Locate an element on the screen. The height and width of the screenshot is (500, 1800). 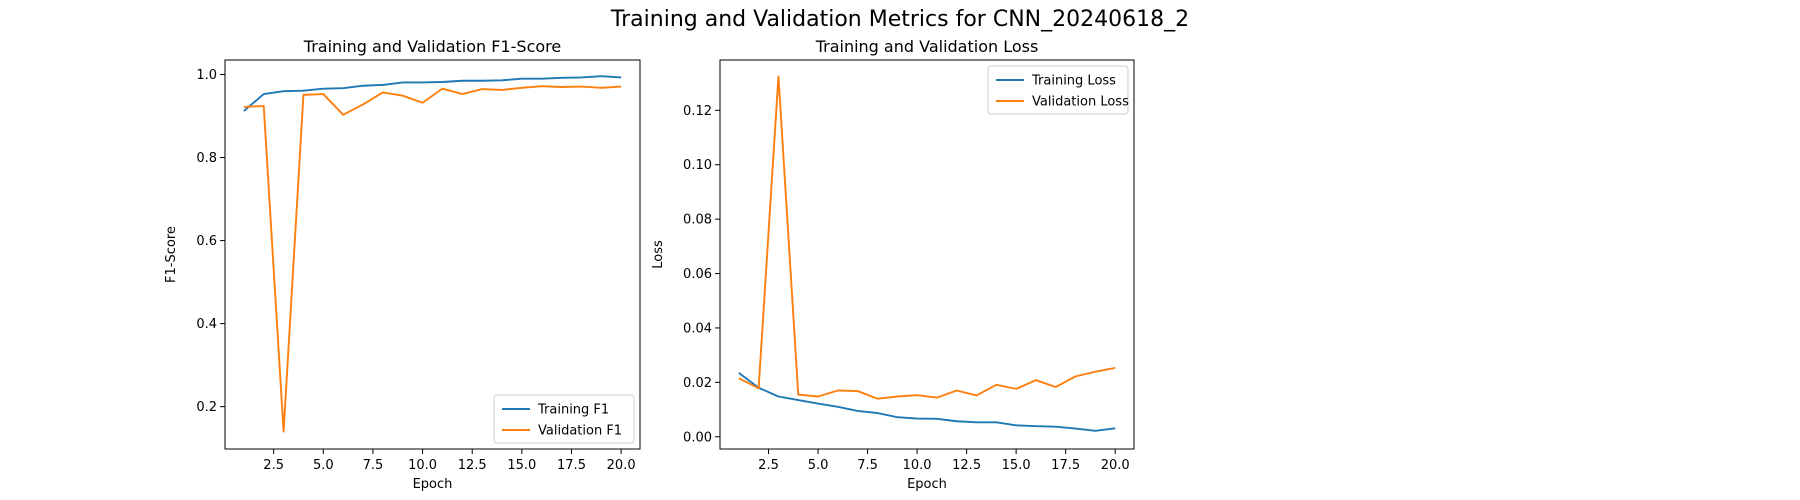
y-tick-label: 0.08 is located at coordinates (697, 220).